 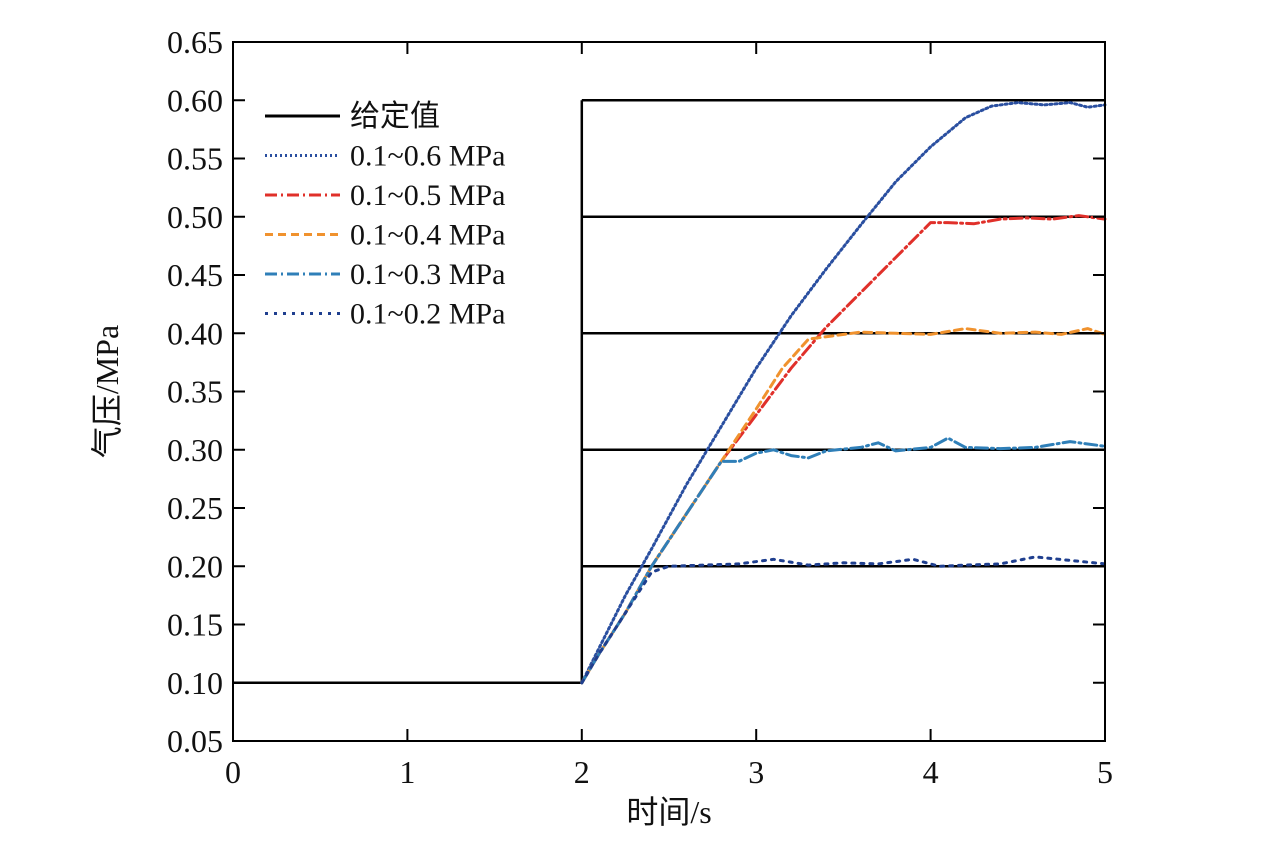 What do you see at coordinates (582, 772) in the screenshot?
I see `x-tick-label: 2` at bounding box center [582, 772].